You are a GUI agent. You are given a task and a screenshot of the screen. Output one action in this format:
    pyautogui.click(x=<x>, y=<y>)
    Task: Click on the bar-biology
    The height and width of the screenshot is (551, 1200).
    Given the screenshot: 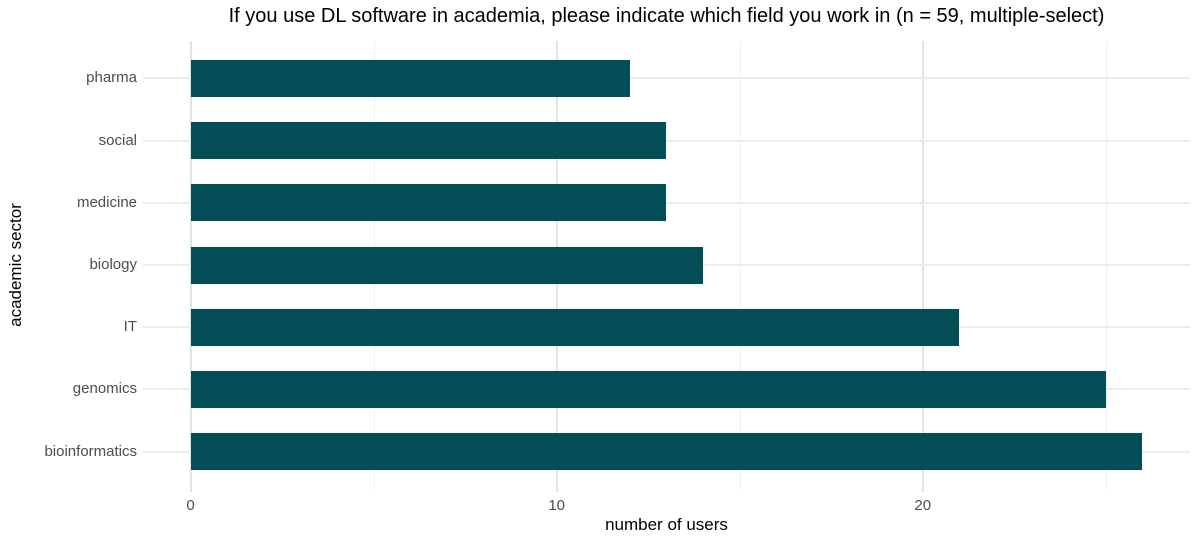 What is the action you would take?
    pyautogui.click(x=447, y=265)
    